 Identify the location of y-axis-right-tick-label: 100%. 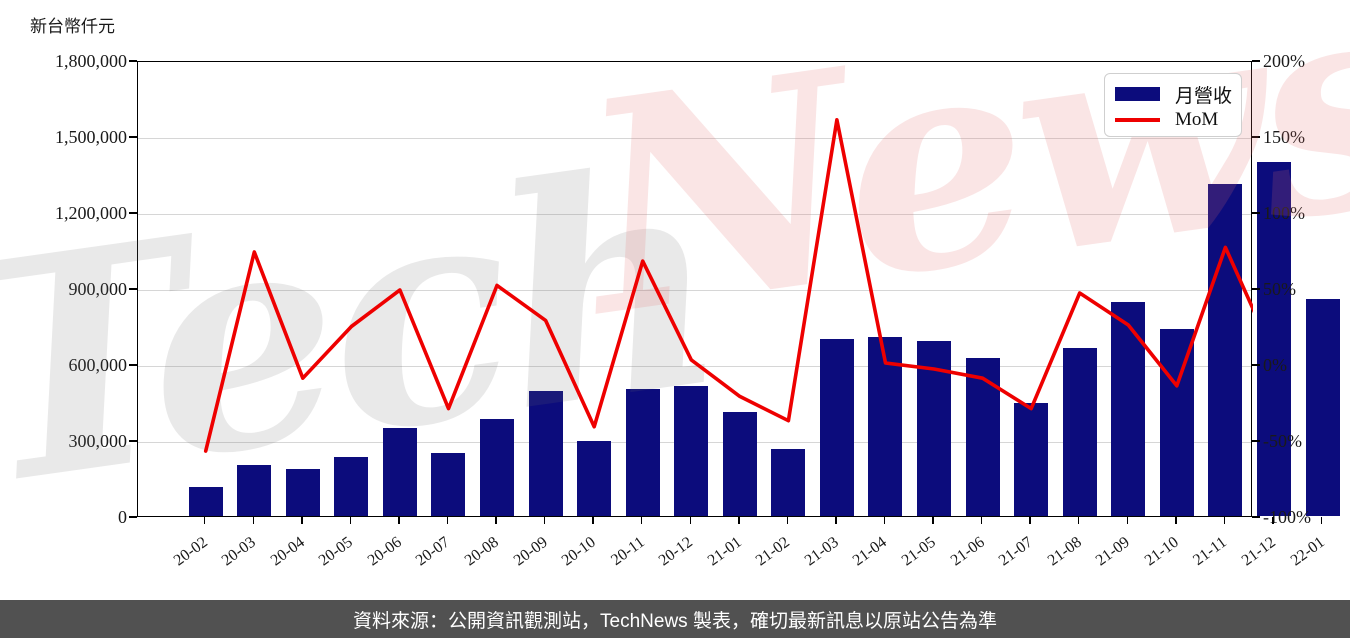
(1284, 213).